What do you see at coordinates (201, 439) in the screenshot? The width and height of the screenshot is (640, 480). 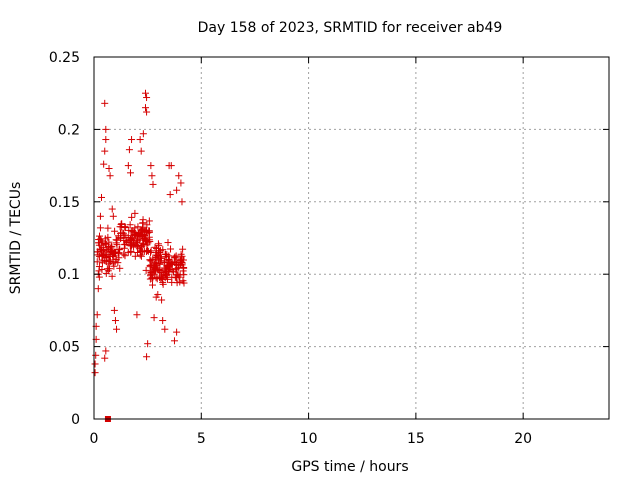 I see `x-tick-label: 5` at bounding box center [201, 439].